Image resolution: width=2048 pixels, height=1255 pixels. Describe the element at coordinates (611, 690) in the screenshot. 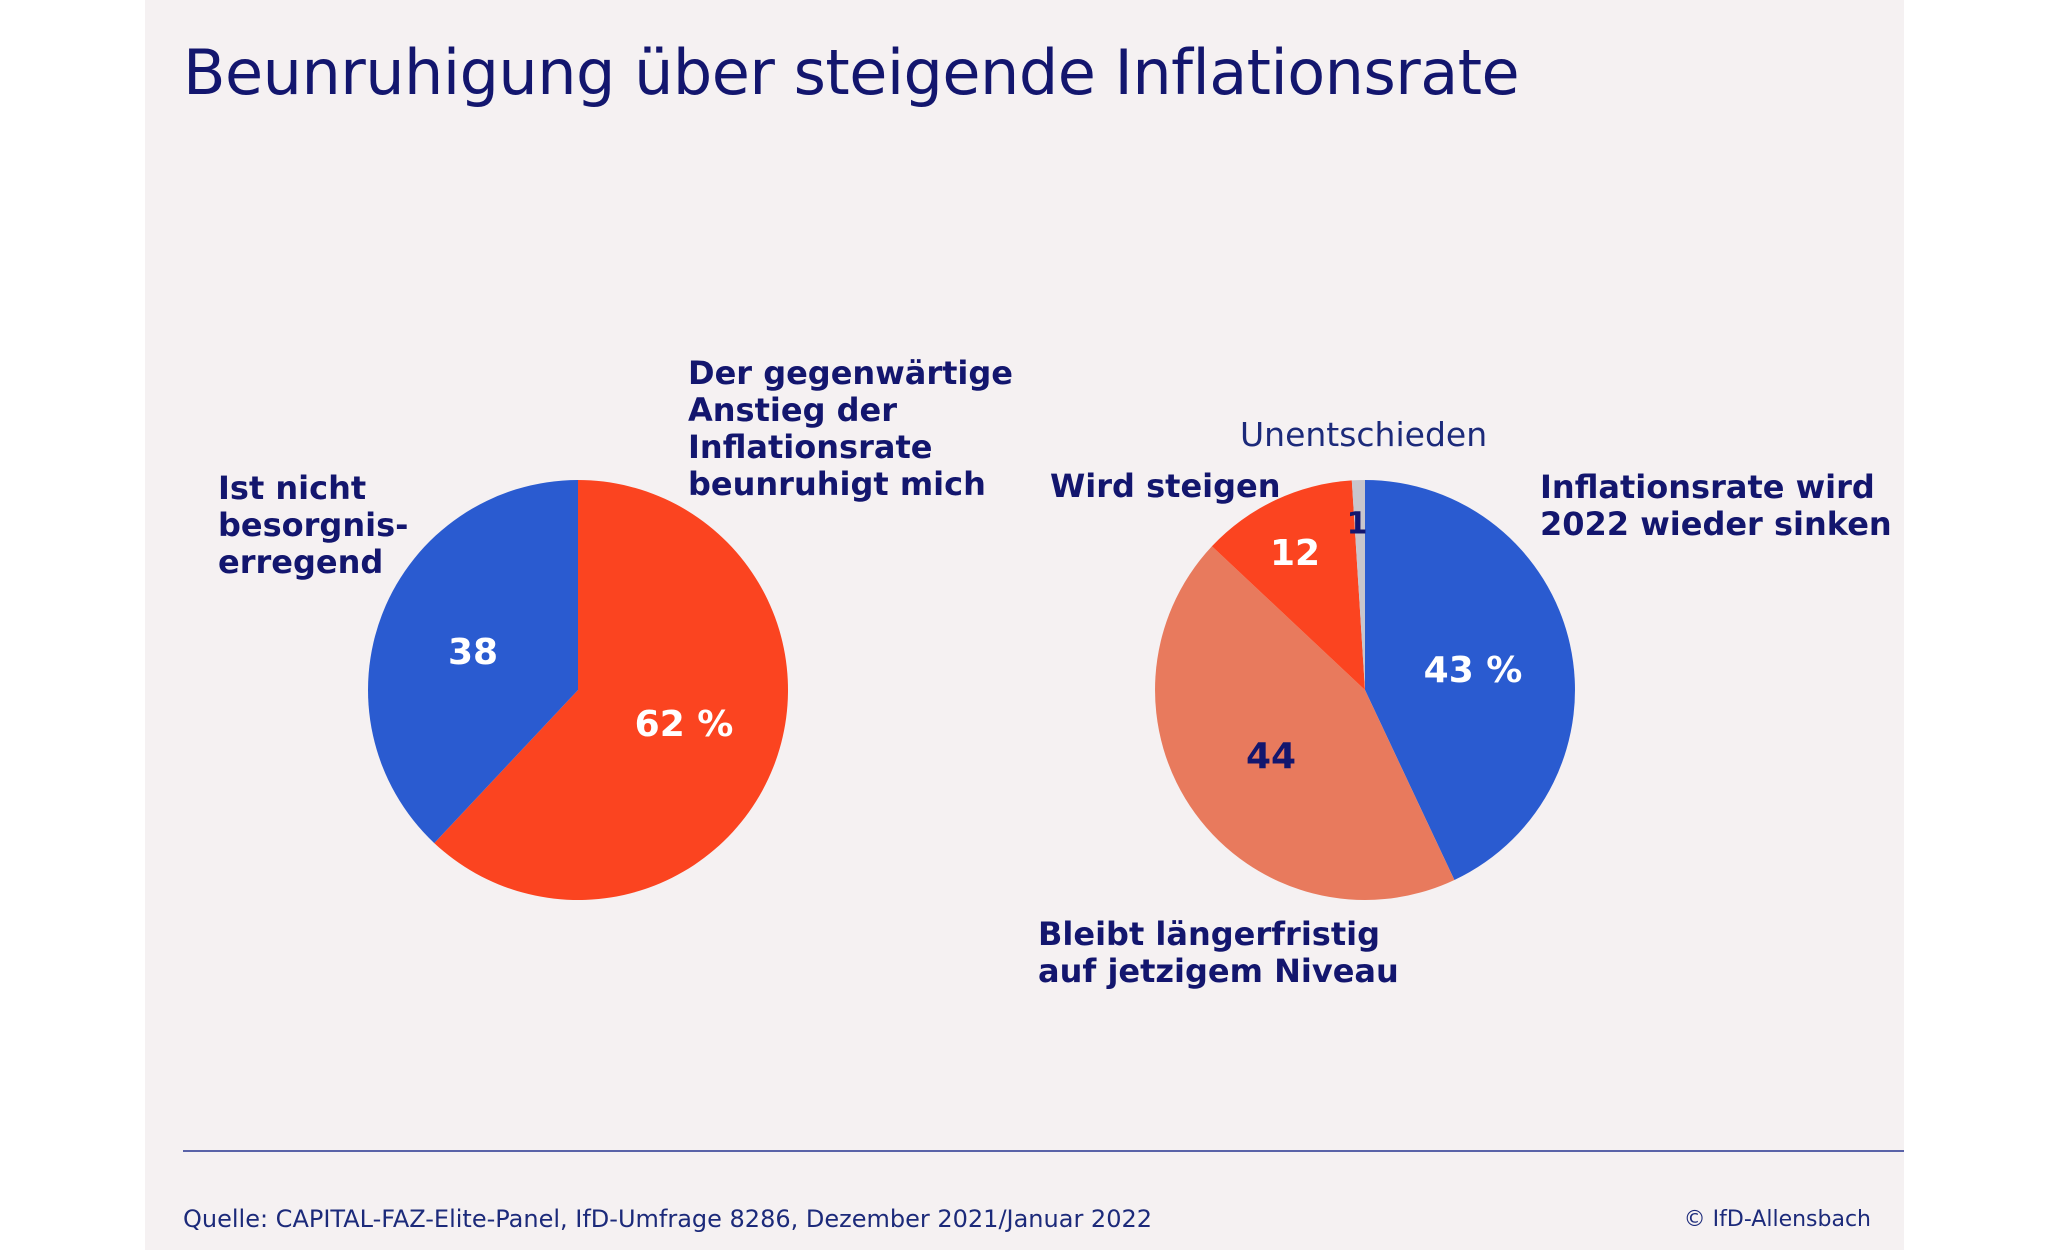

I see `slice-beunruhigt` at that location.